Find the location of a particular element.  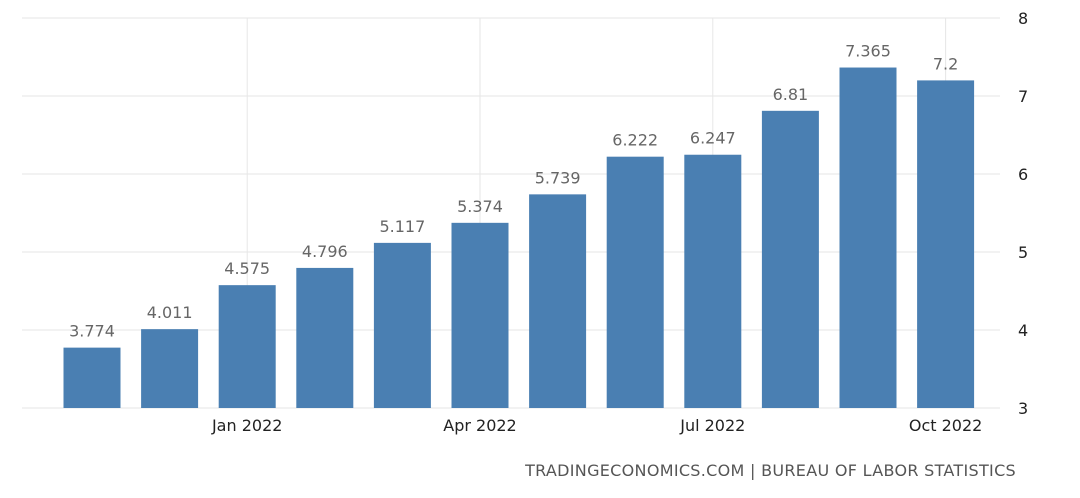

x-tick-label: Jan 2022 is located at coordinates (246, 425).